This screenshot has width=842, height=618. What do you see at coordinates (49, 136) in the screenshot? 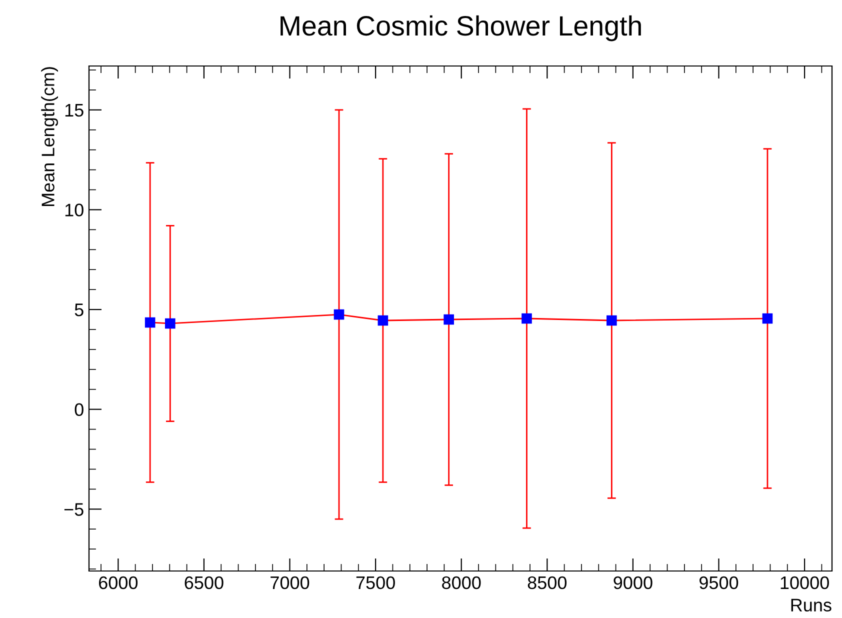
I see `y-axis-title: Mean Length(cm)` at bounding box center [49, 136].